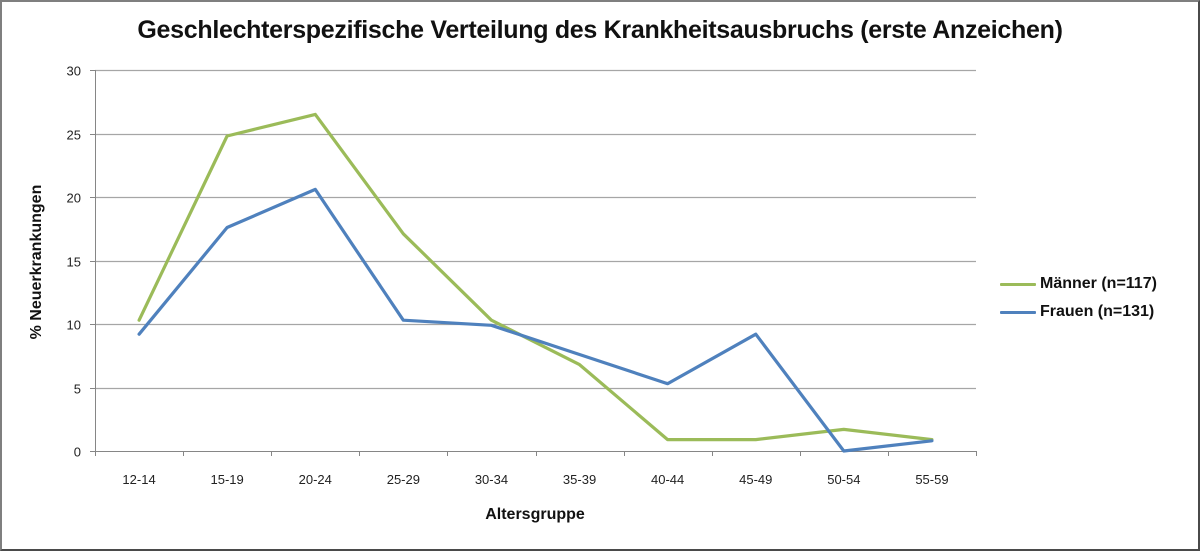 This screenshot has width=1200, height=551. Describe the element at coordinates (315, 479) in the screenshot. I see `x-tick-label: 20-24` at that location.